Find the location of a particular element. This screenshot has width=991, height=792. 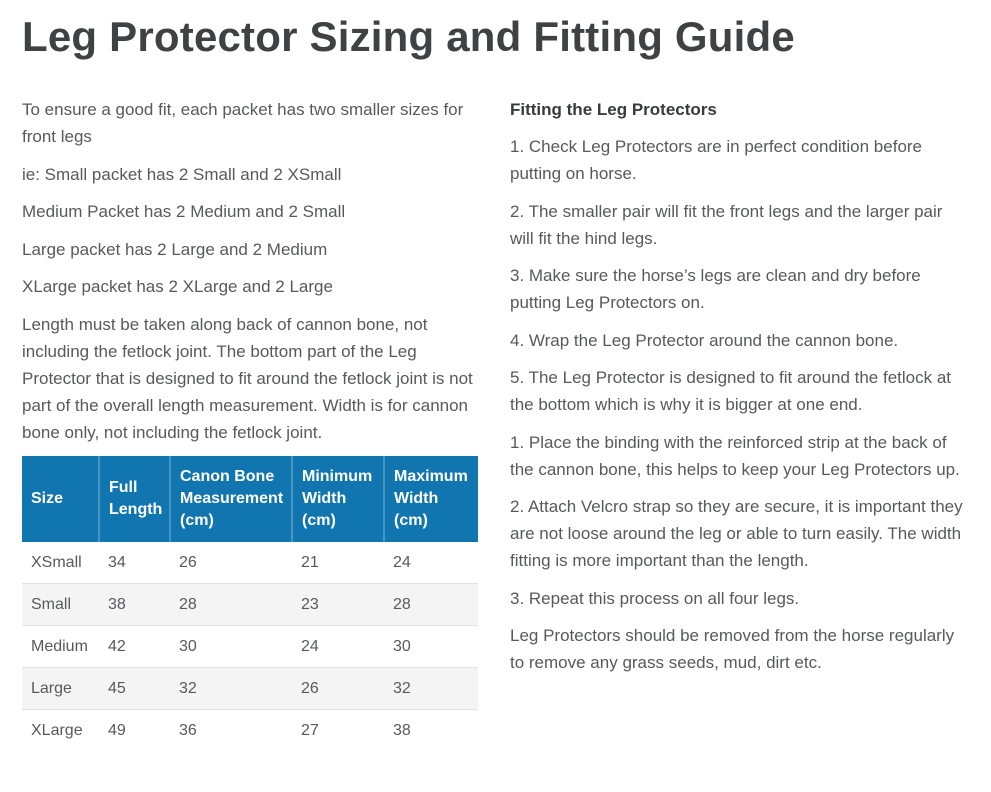

table-cell: 23 is located at coordinates (338, 605).